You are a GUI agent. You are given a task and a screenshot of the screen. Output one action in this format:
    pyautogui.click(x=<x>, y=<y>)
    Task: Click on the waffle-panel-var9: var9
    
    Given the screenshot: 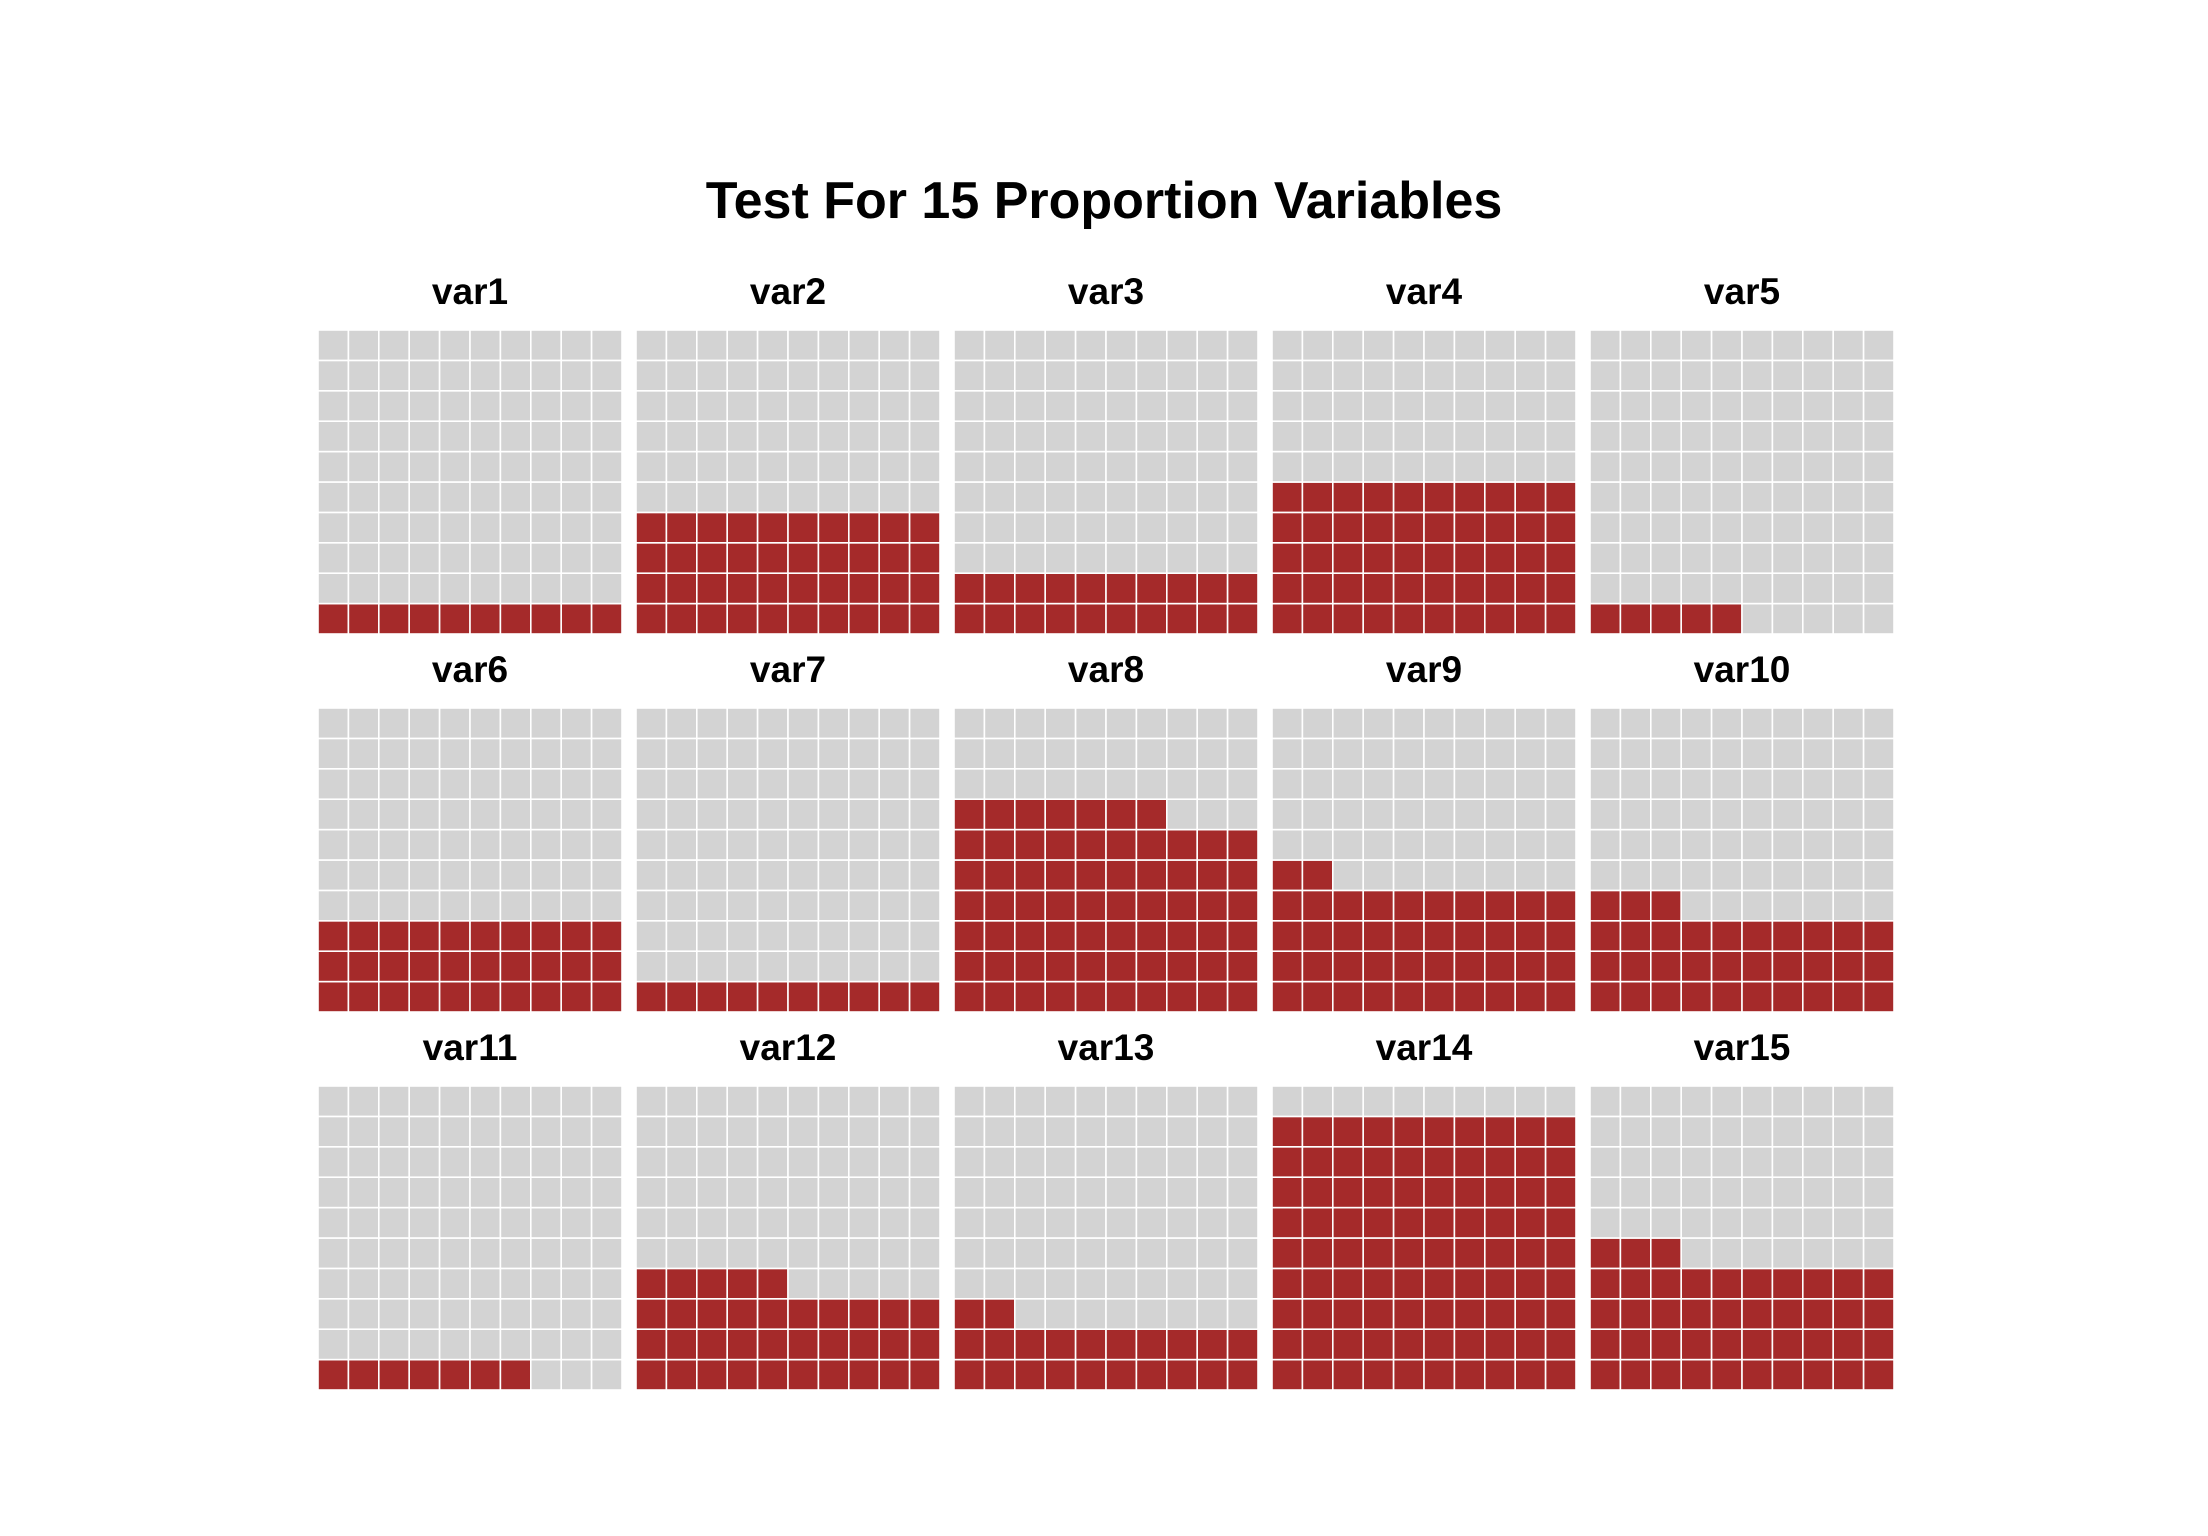 What is the action you would take?
    pyautogui.click(x=1424, y=831)
    